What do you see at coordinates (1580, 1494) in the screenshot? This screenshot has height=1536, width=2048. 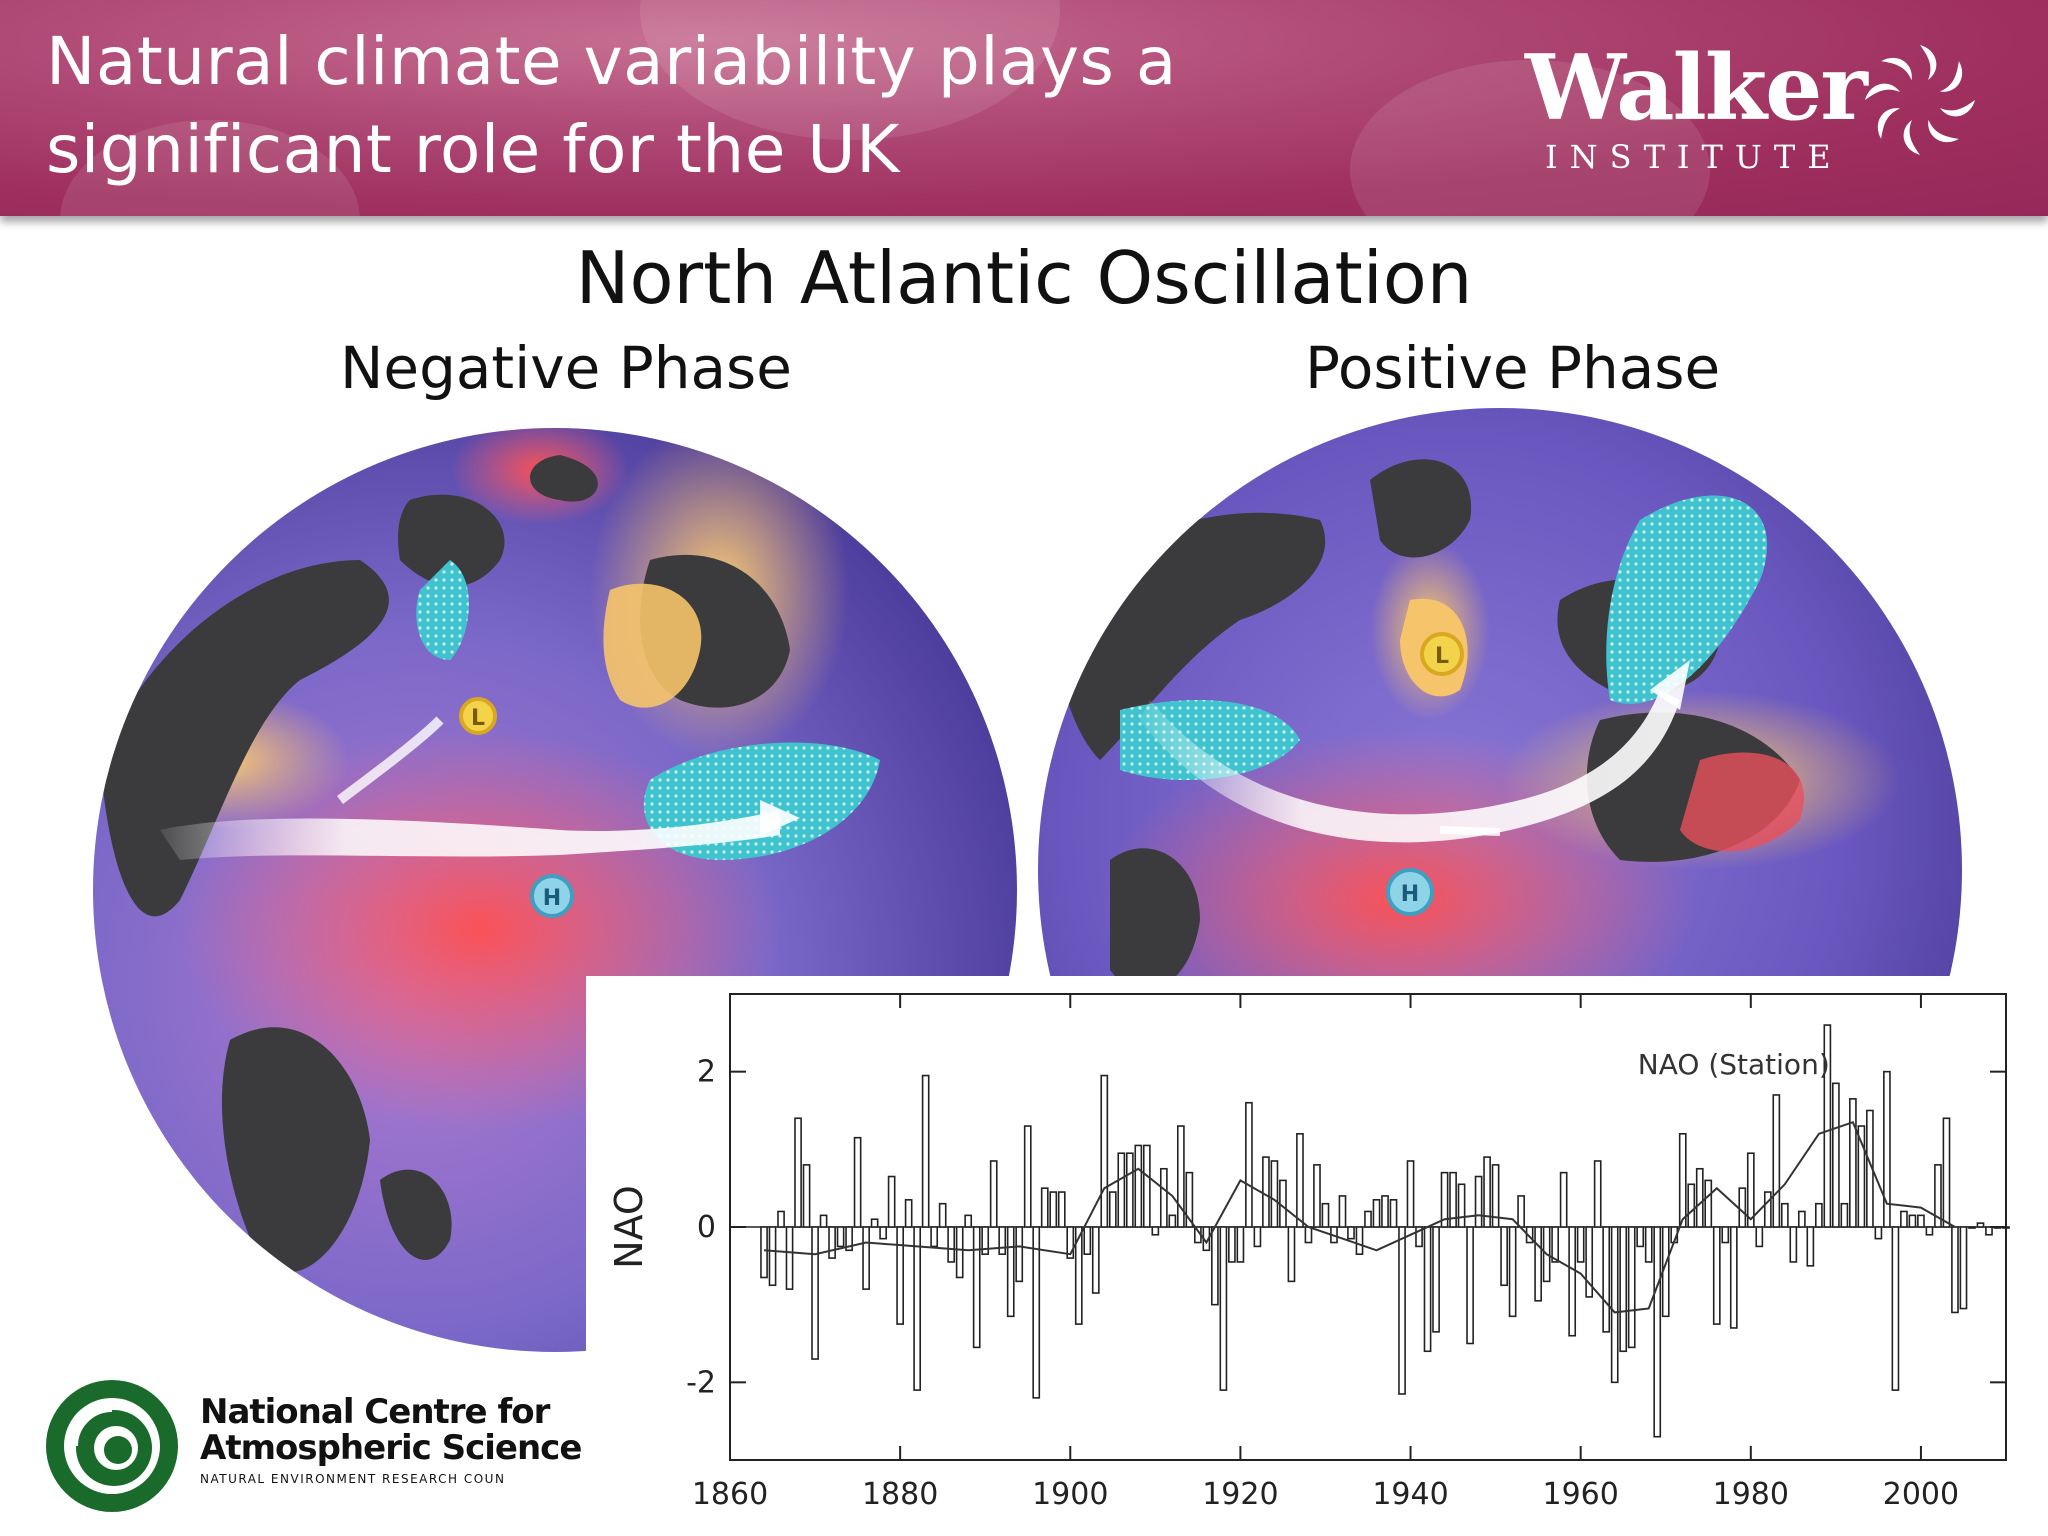 I see `x-tick-label: 1960` at bounding box center [1580, 1494].